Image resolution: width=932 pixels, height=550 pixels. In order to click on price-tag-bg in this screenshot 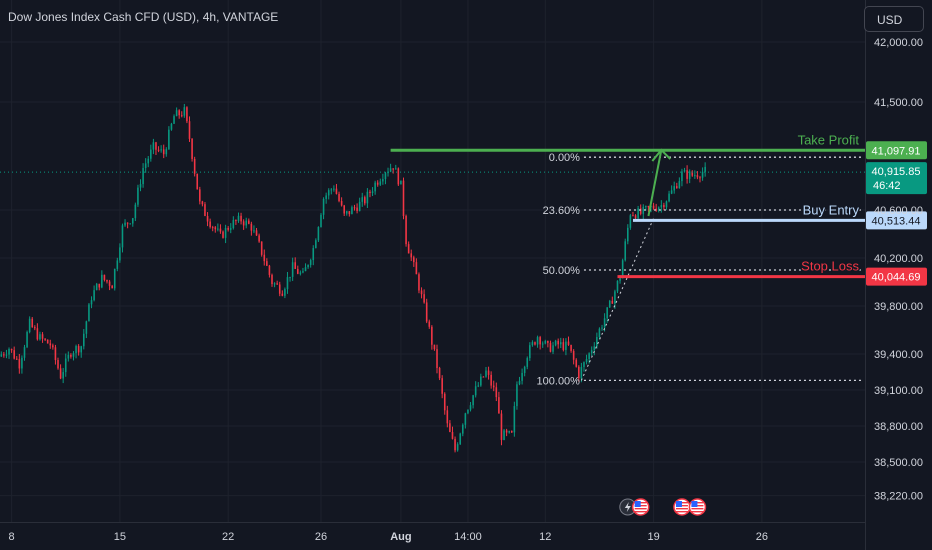, I will do `click(896, 276)`.